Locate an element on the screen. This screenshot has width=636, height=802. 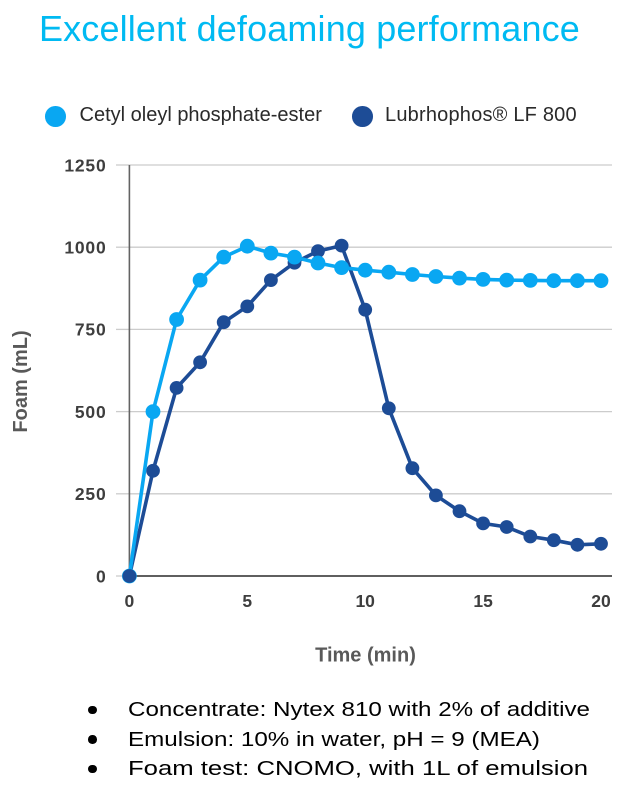
svg-text: Time (min) is located at coordinates (365, 656).